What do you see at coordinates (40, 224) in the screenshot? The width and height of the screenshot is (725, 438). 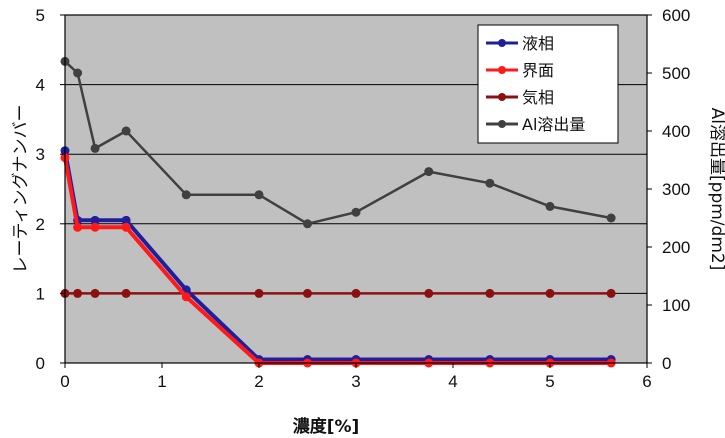 I see `y-left-tick-label: 2` at bounding box center [40, 224].